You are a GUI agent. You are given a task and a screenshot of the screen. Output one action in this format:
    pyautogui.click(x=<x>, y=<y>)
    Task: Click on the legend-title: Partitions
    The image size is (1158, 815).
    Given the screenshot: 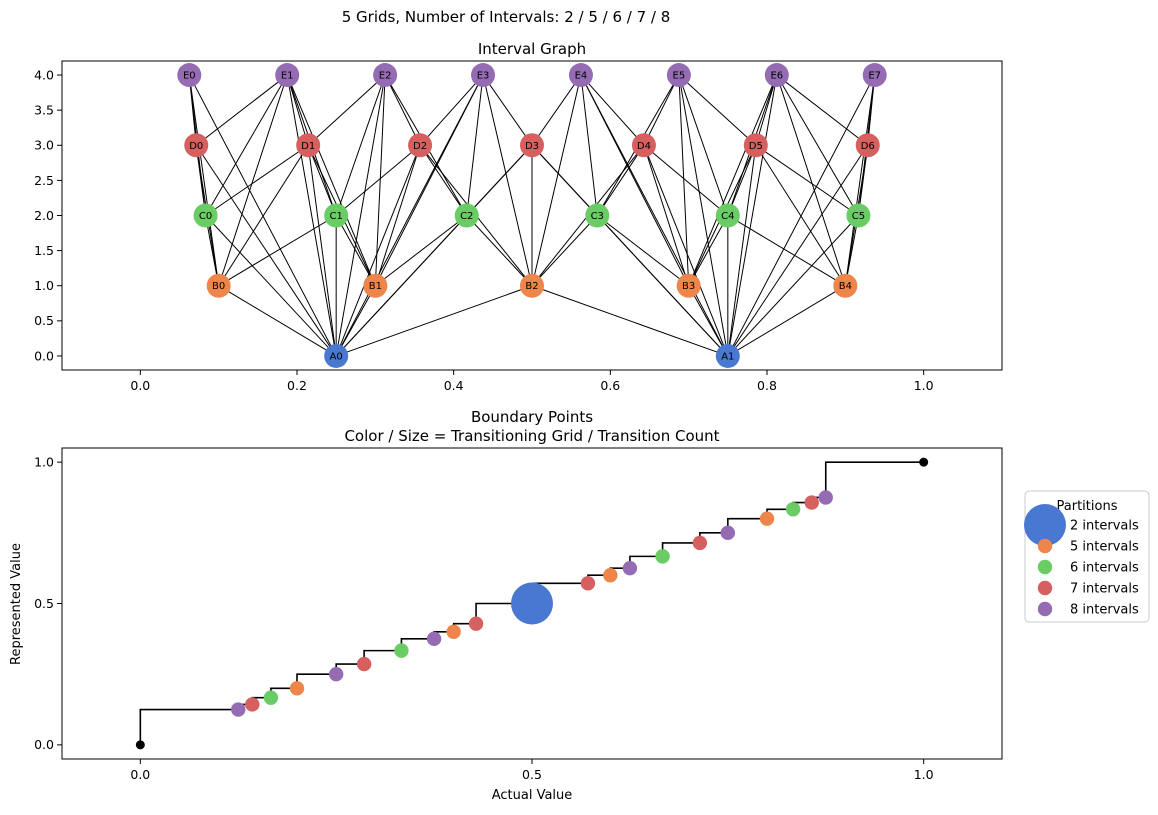 What is the action you would take?
    pyautogui.click(x=1087, y=506)
    